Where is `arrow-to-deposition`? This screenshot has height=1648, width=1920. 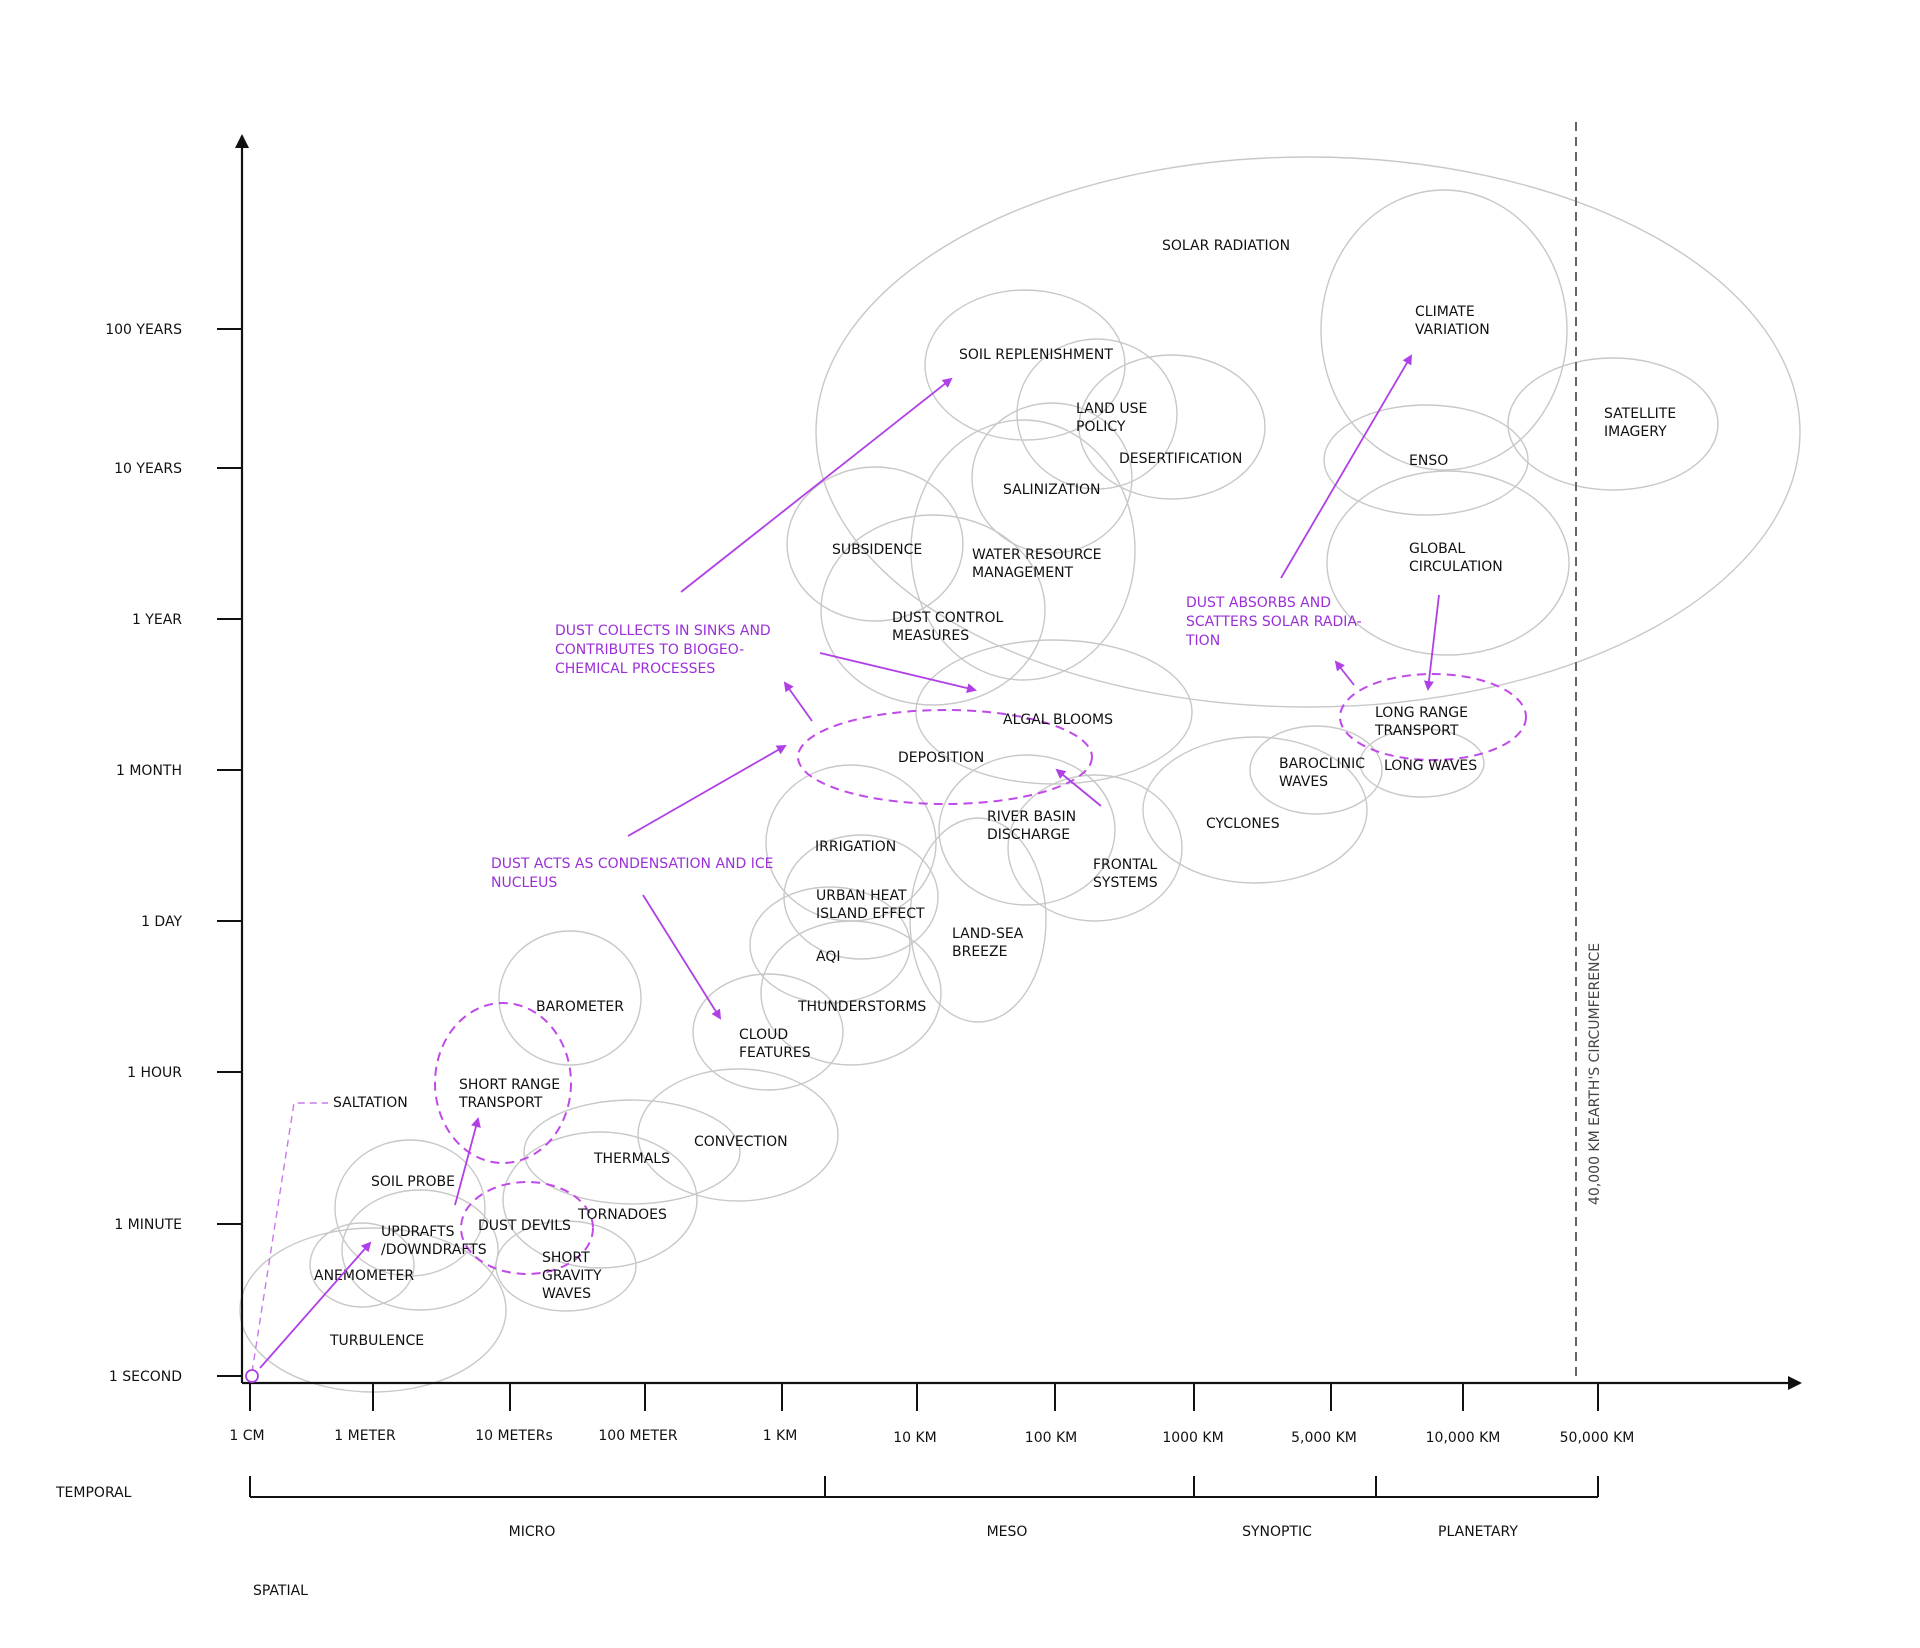
arrow-to-deposition is located at coordinates (707, 791).